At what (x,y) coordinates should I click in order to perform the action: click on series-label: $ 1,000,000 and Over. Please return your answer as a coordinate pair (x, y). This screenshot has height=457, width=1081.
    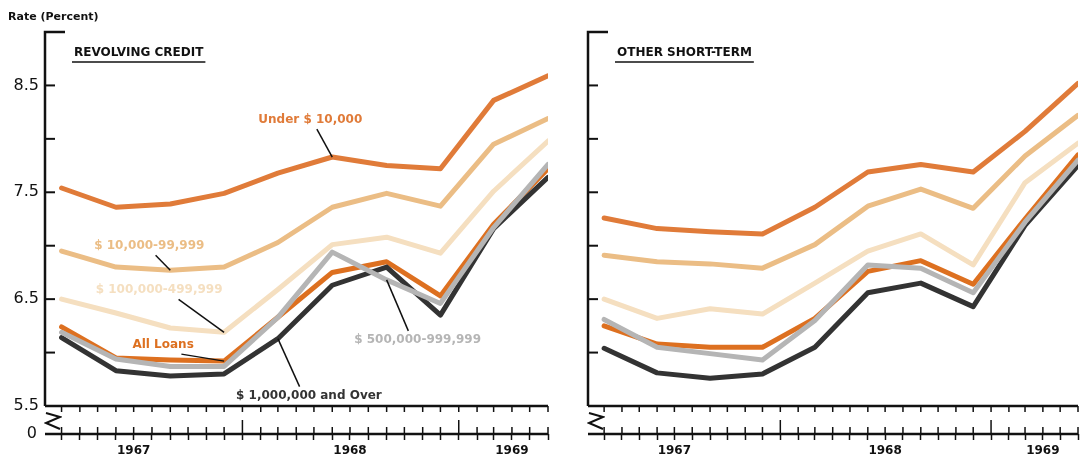
    Looking at the image, I should click on (309, 394).